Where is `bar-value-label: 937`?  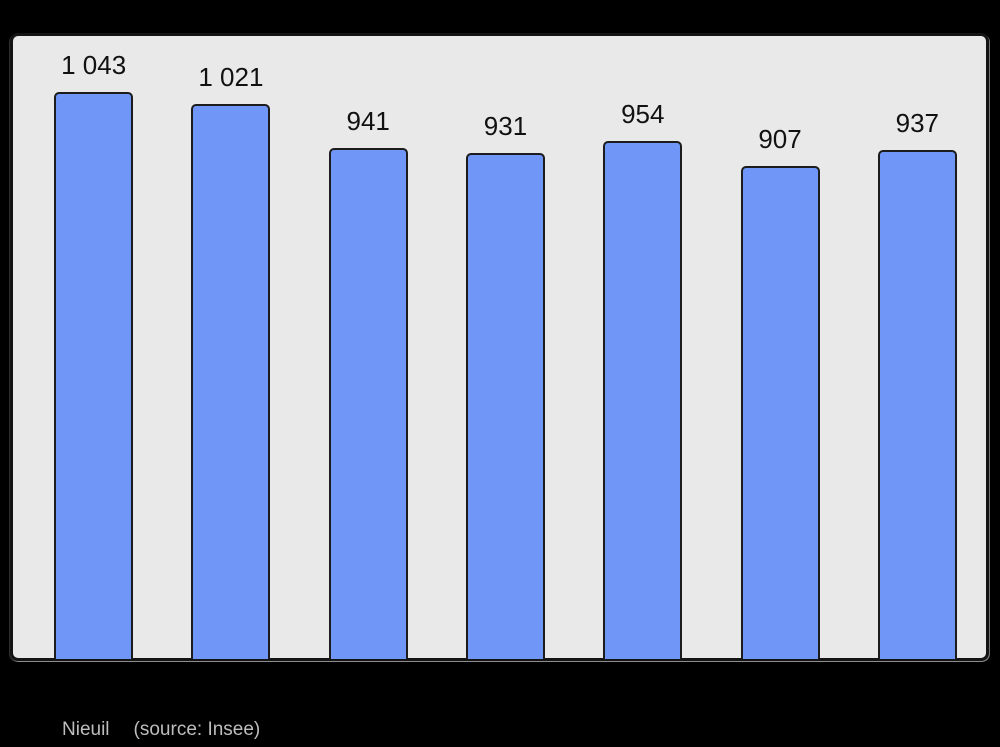 bar-value-label: 937 is located at coordinates (917, 123).